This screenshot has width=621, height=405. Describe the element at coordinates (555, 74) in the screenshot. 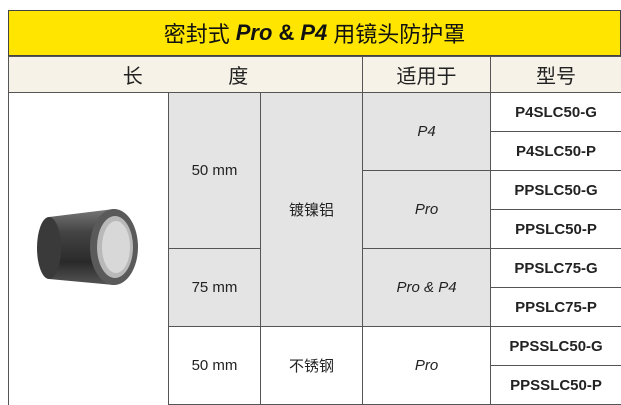

I see `header-cell: 型号` at that location.